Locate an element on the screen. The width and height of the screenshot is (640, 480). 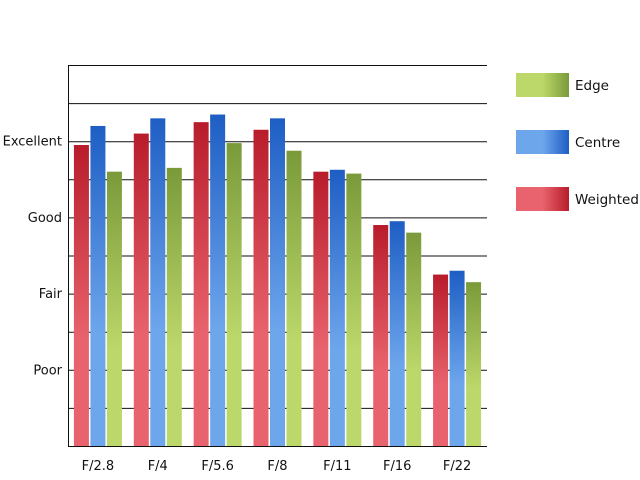
legend: Edge Centre Weighted is located at coordinates (577, 142).